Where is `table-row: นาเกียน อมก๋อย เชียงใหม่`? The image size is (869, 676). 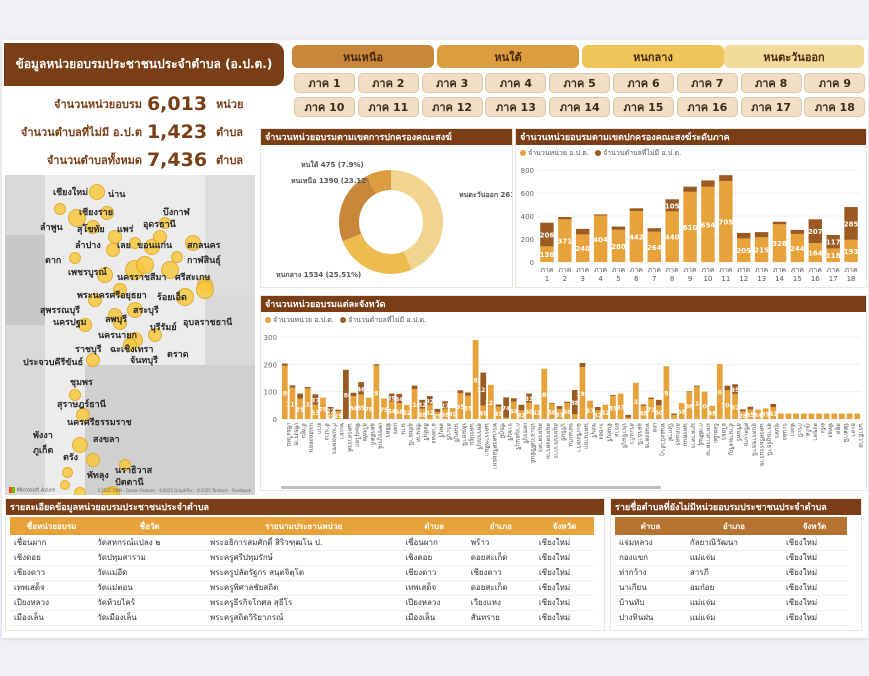
table-row: นาเกียน อมก๋อย เชียงใหม่ is located at coordinates (731, 588).